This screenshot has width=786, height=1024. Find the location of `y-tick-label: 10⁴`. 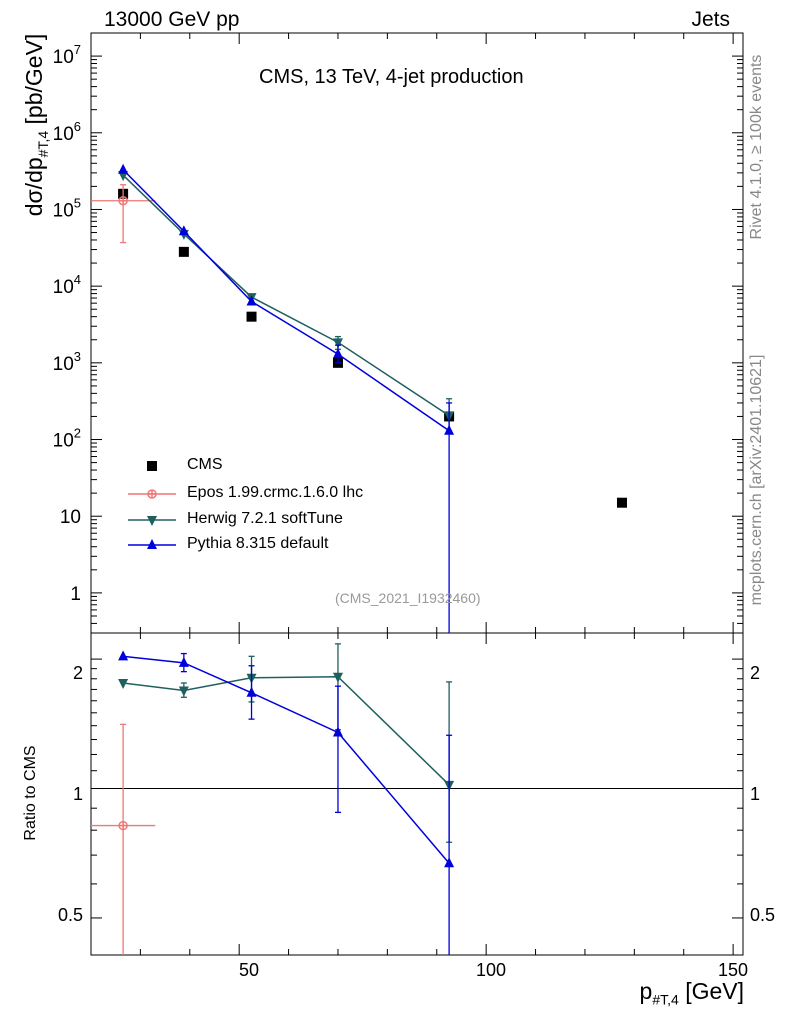

y-tick-label: 10⁴ is located at coordinates (67, 285).